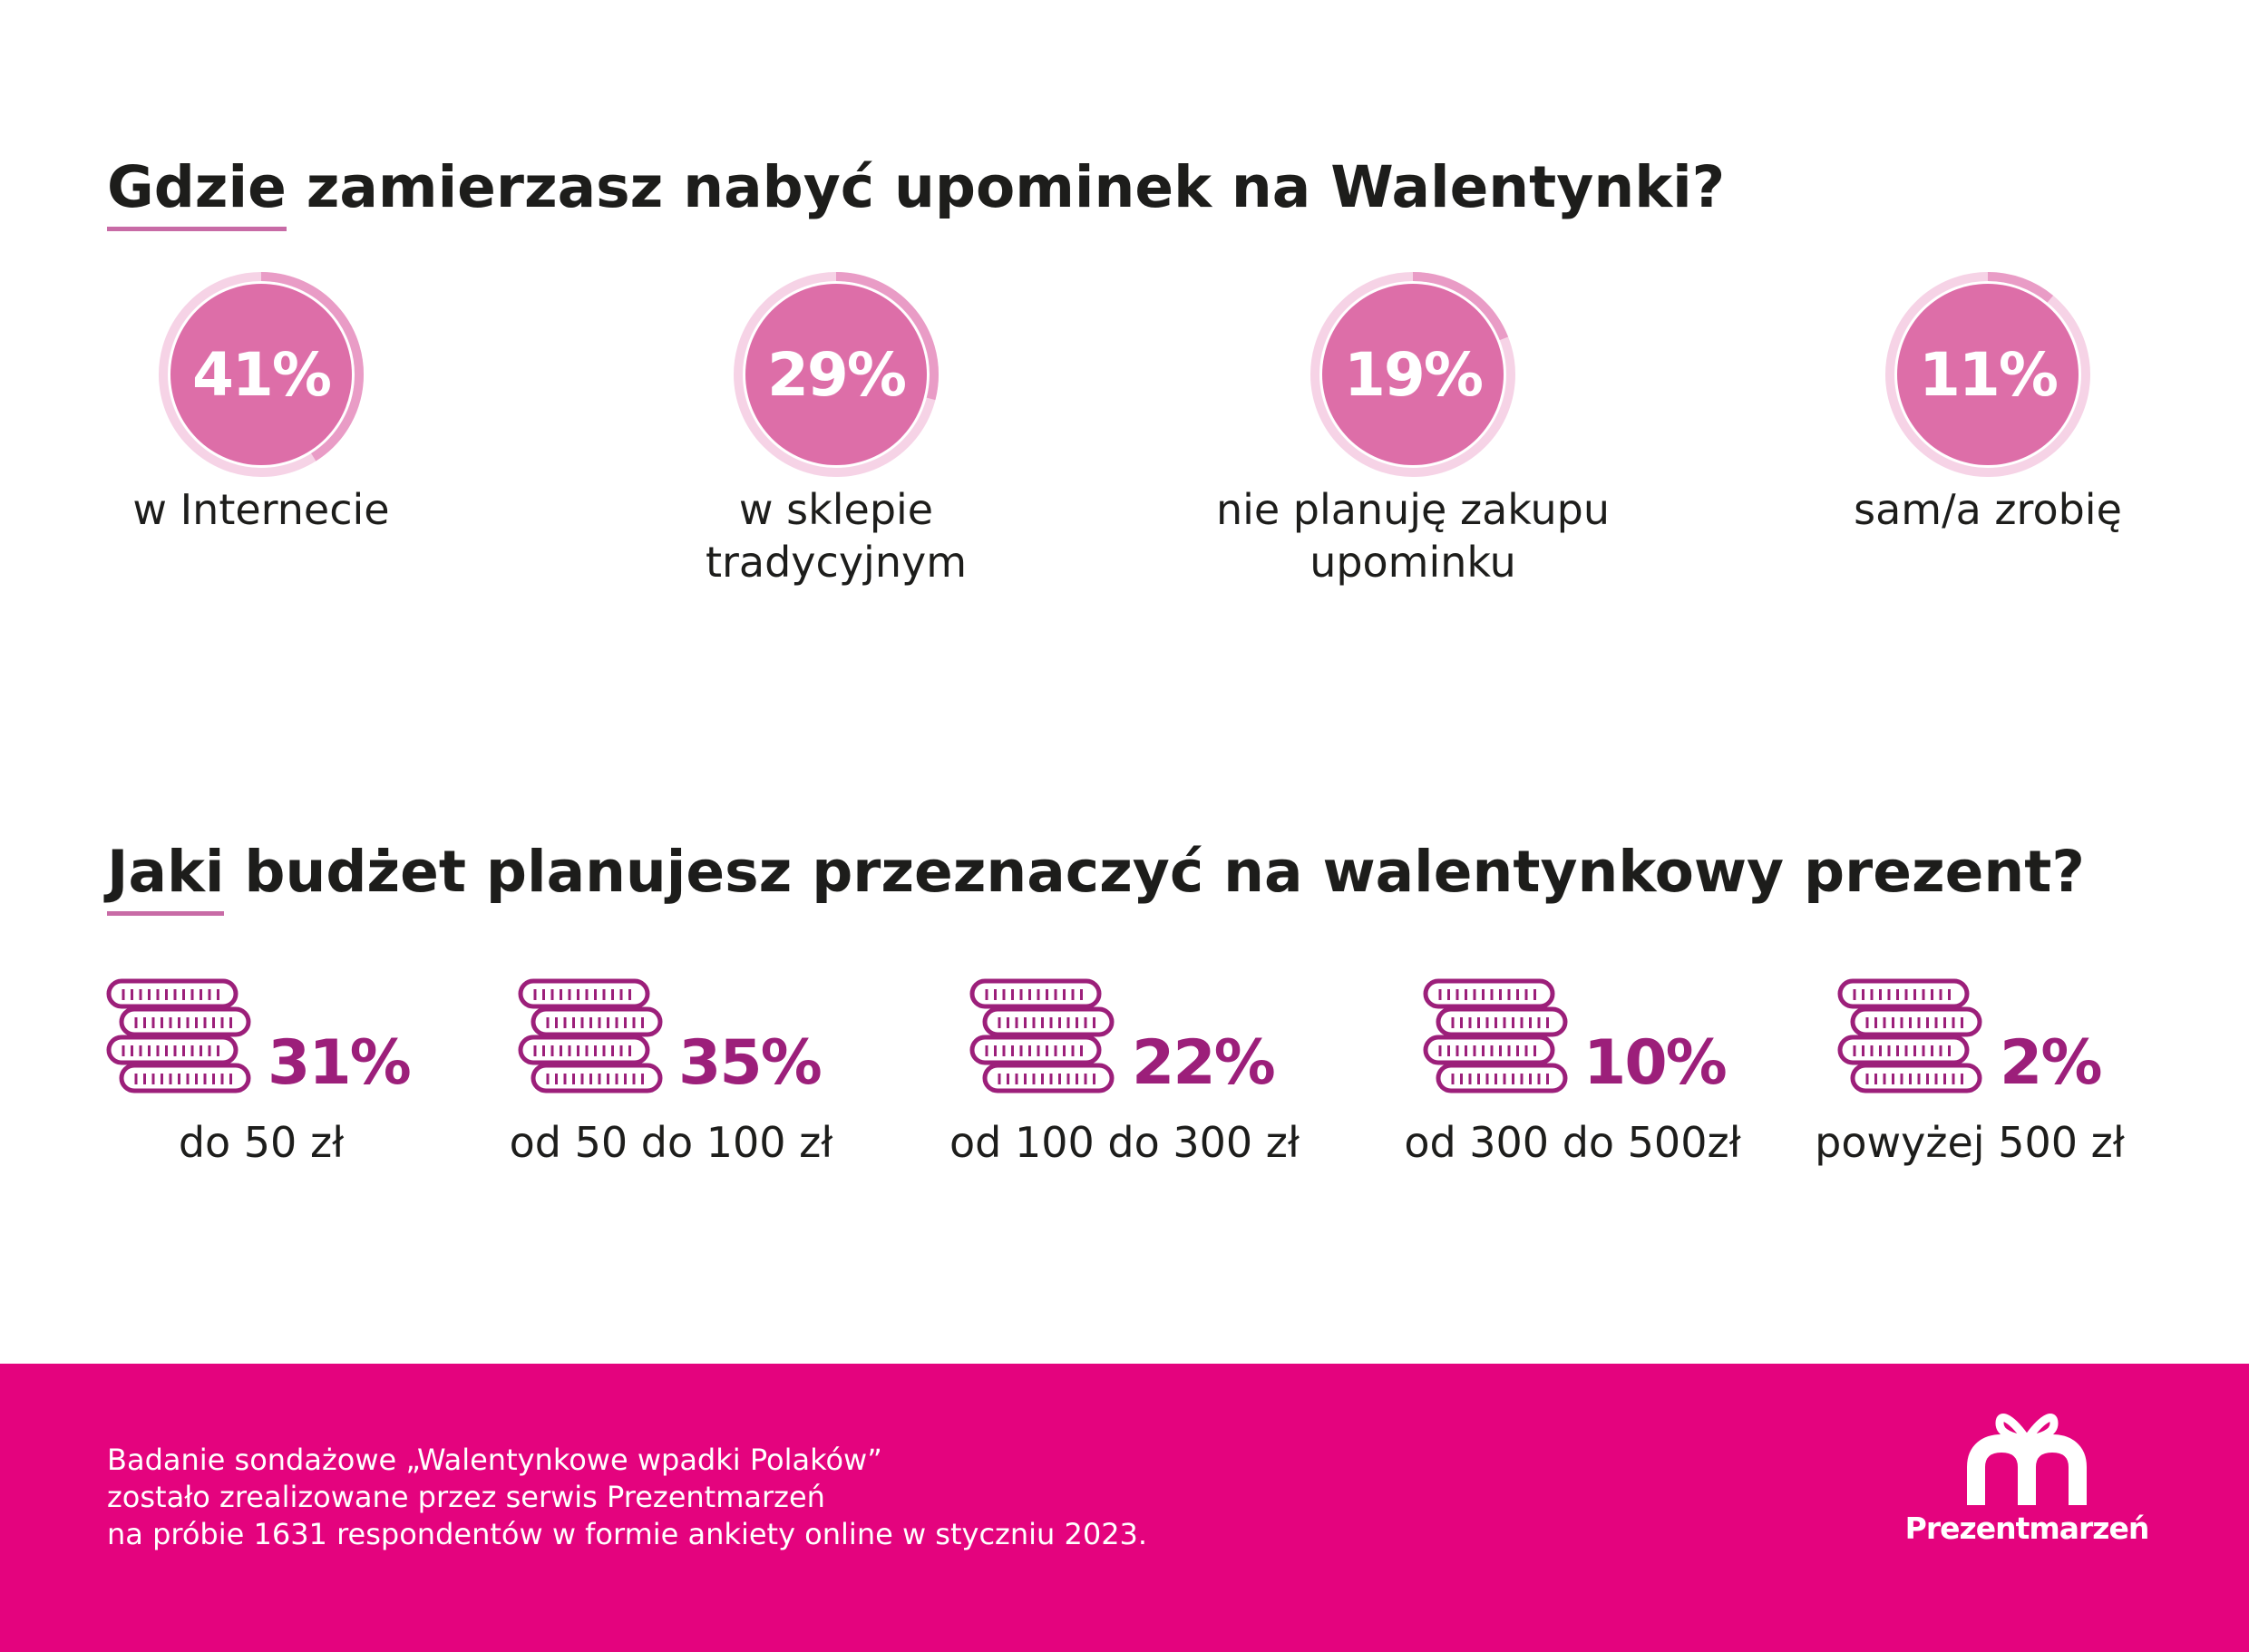  What do you see at coordinates (836, 509) in the screenshot?
I see `donut-category-line: w sklepie` at bounding box center [836, 509].